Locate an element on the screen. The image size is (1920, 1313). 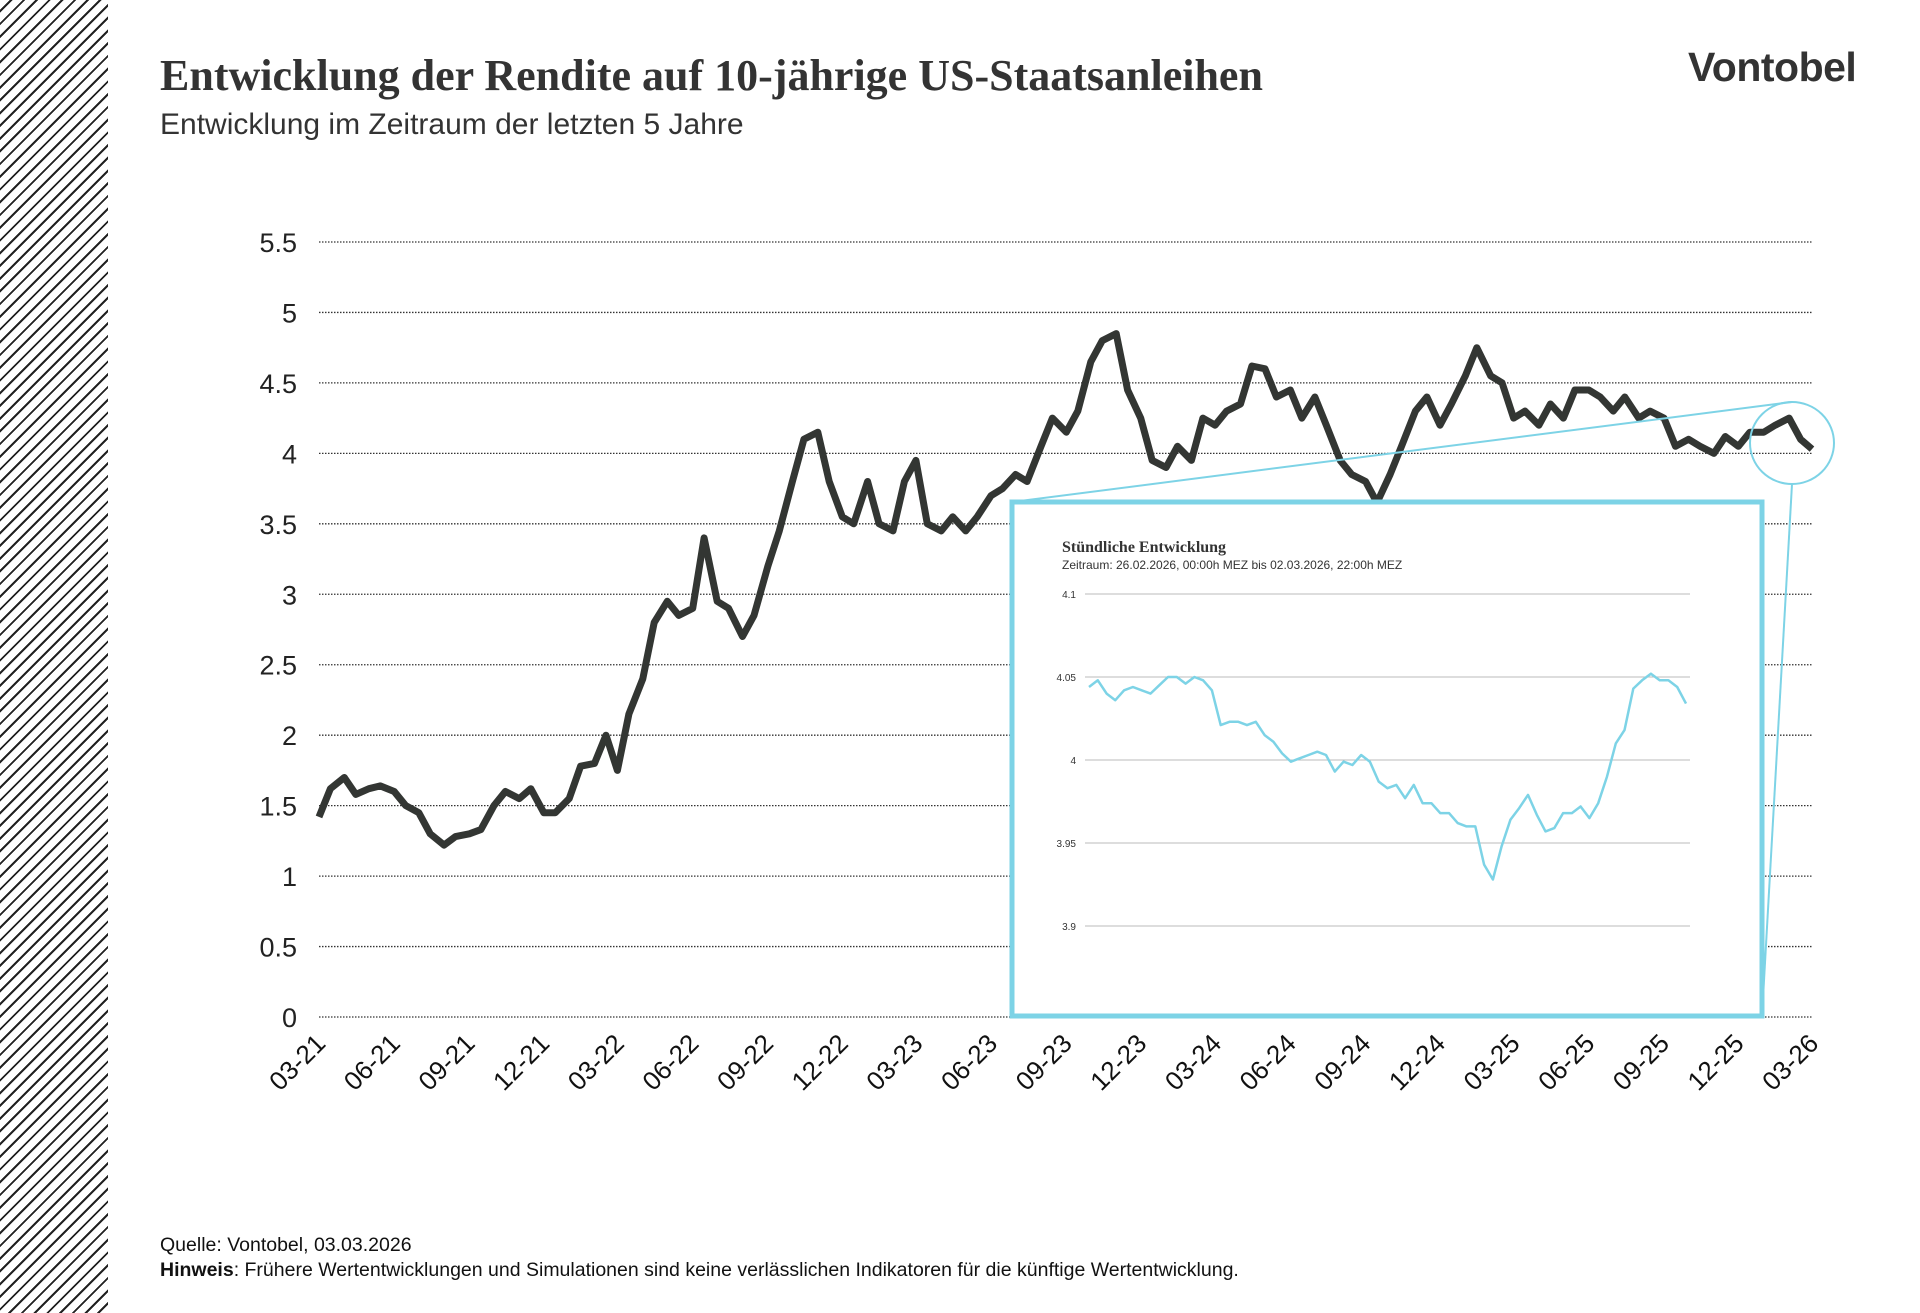
zoom-highlight-circle is located at coordinates (1792, 443).